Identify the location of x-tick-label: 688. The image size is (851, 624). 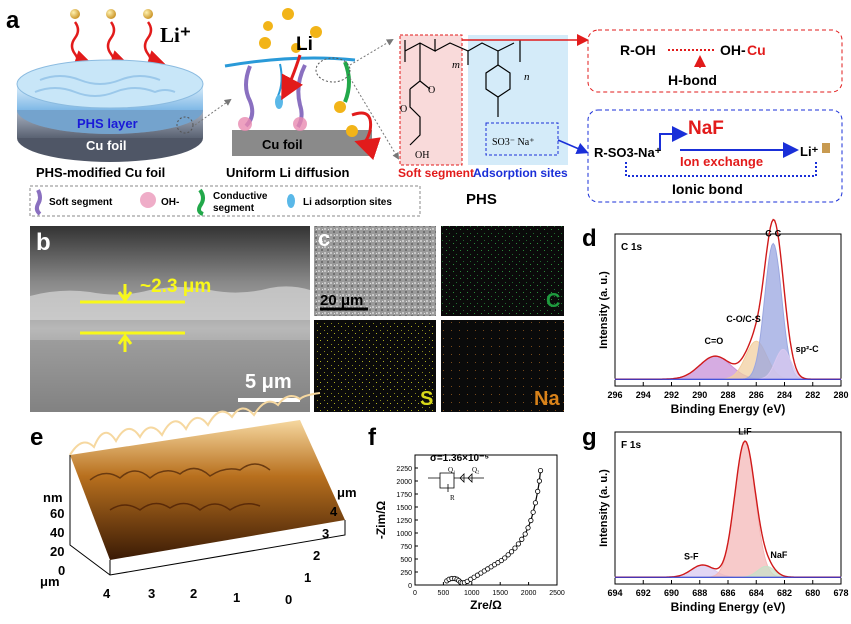
(699, 593).